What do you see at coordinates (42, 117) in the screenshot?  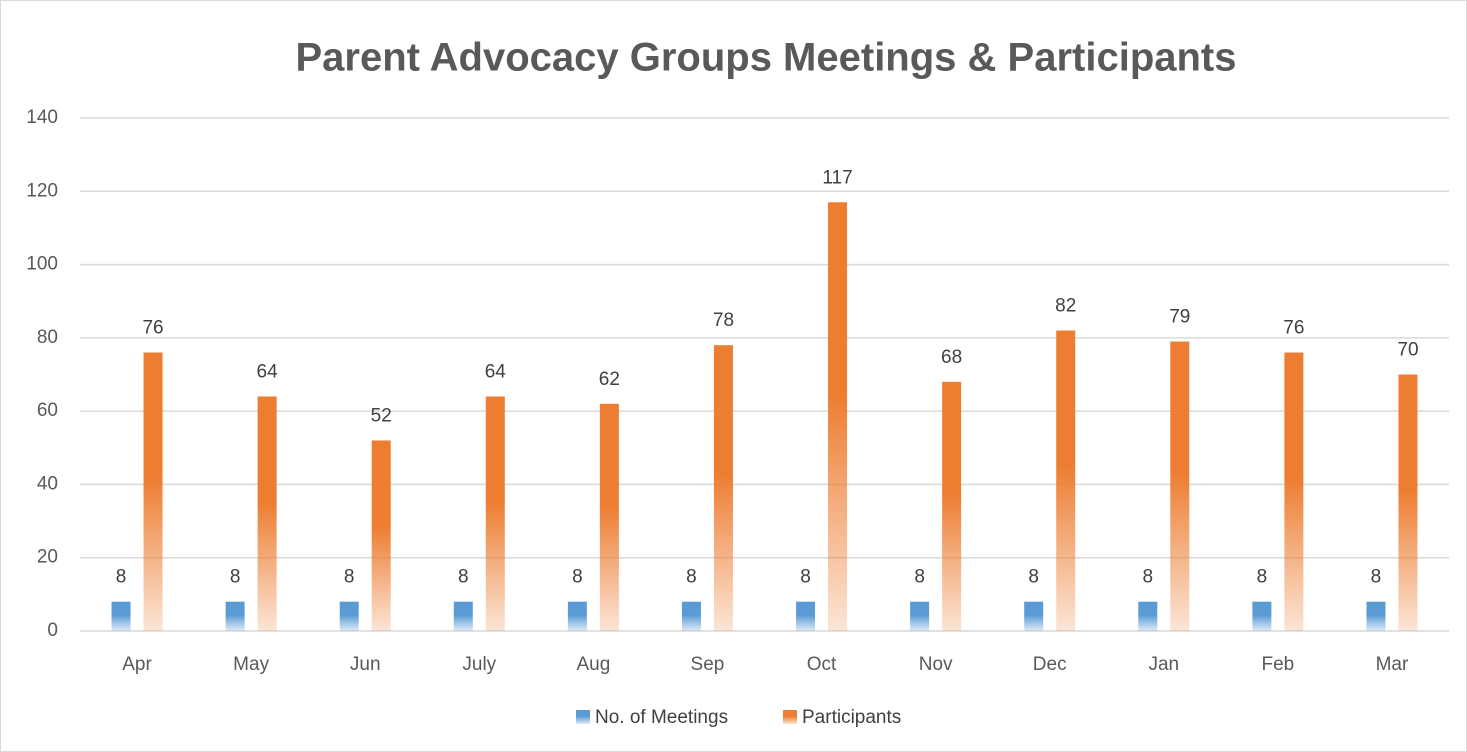 I see `y-tick-label: 140` at bounding box center [42, 117].